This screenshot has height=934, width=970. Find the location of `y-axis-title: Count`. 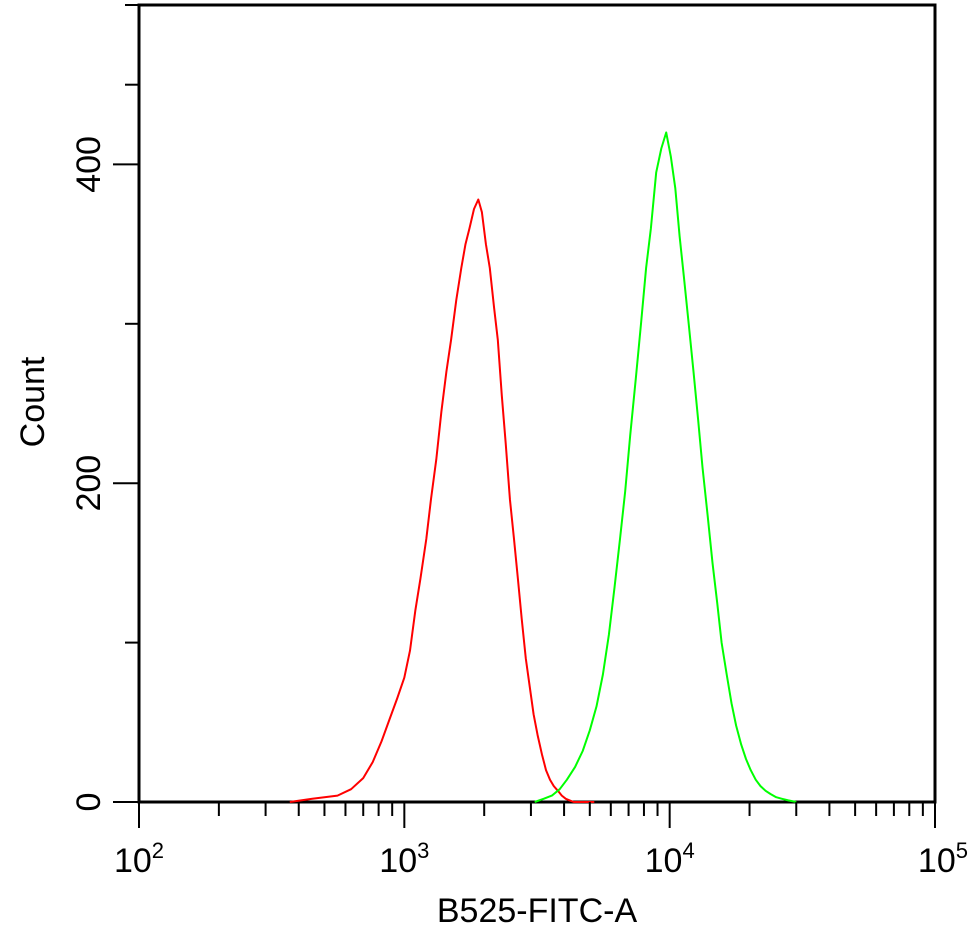

y-axis-title: Count is located at coordinates (33, 401).